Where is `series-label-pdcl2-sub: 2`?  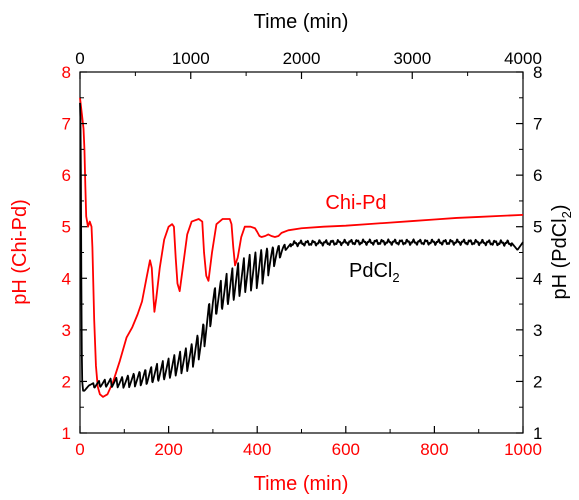 series-label-pdcl2-sub: 2 is located at coordinates (395, 277).